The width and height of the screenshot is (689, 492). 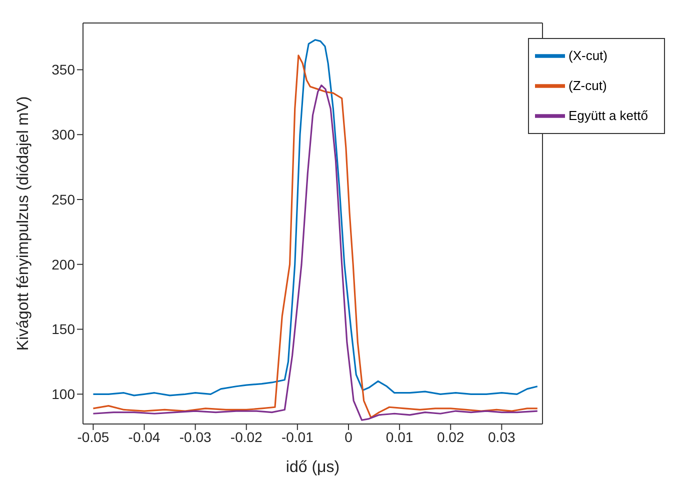 What do you see at coordinates (64, 70) in the screenshot?
I see `y-tick-label: 350` at bounding box center [64, 70].